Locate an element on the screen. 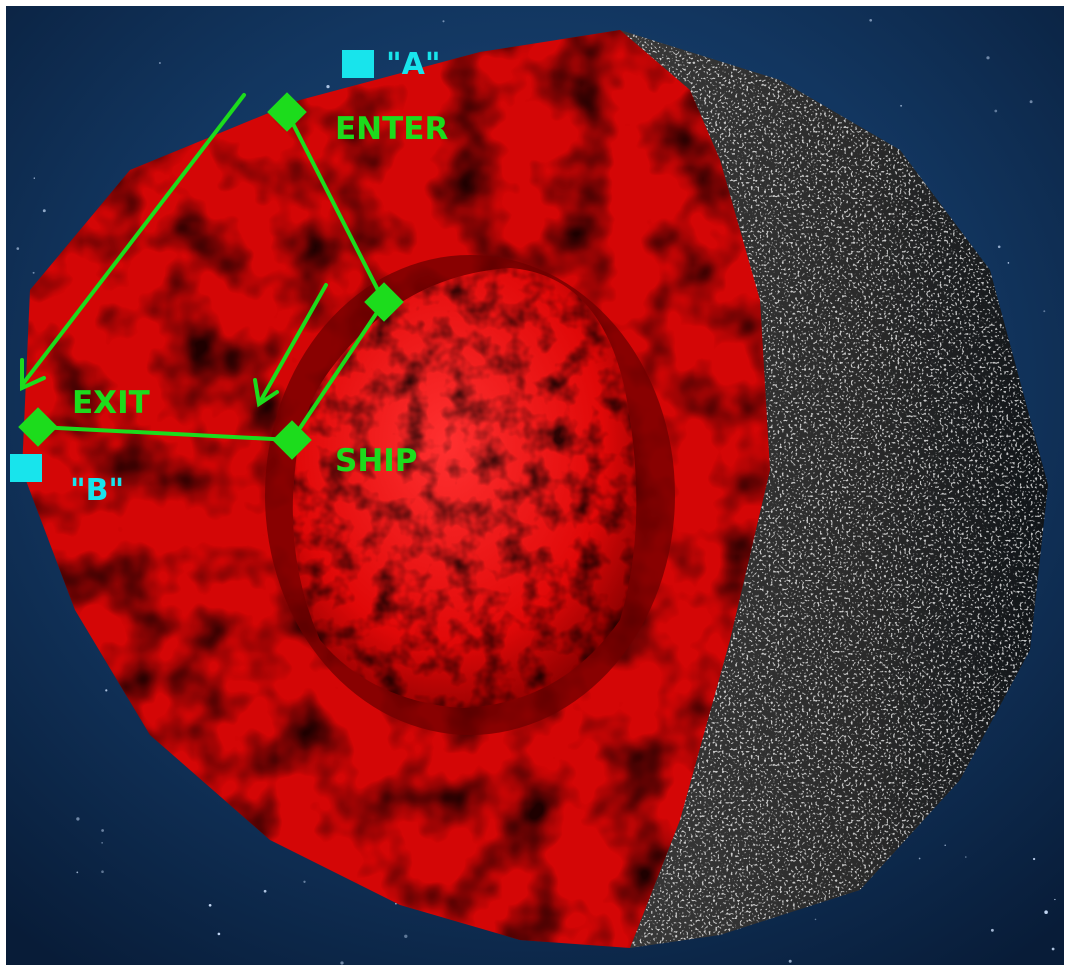 This screenshot has height=971, width=1070. trajectory is located at coordinates (203, 267).